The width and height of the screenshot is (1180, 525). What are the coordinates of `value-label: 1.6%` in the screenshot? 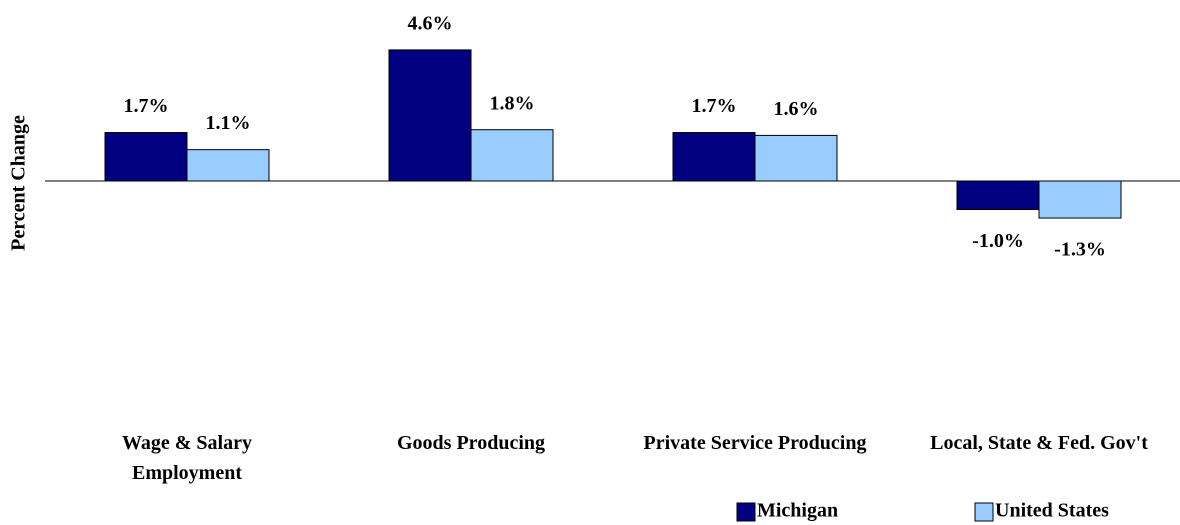 It's located at (796, 109).